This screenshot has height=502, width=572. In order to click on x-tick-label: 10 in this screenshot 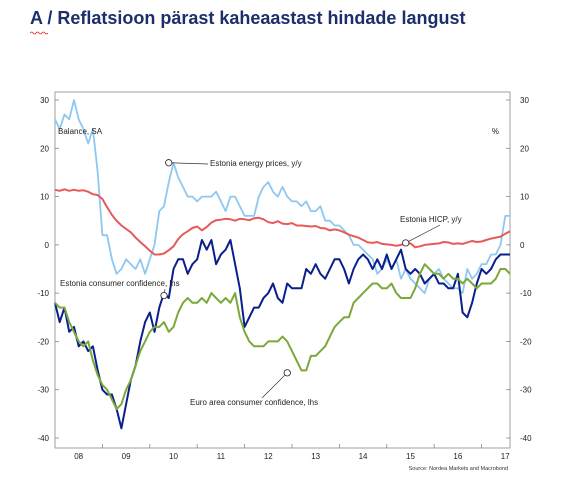, I will do `click(173, 456)`.